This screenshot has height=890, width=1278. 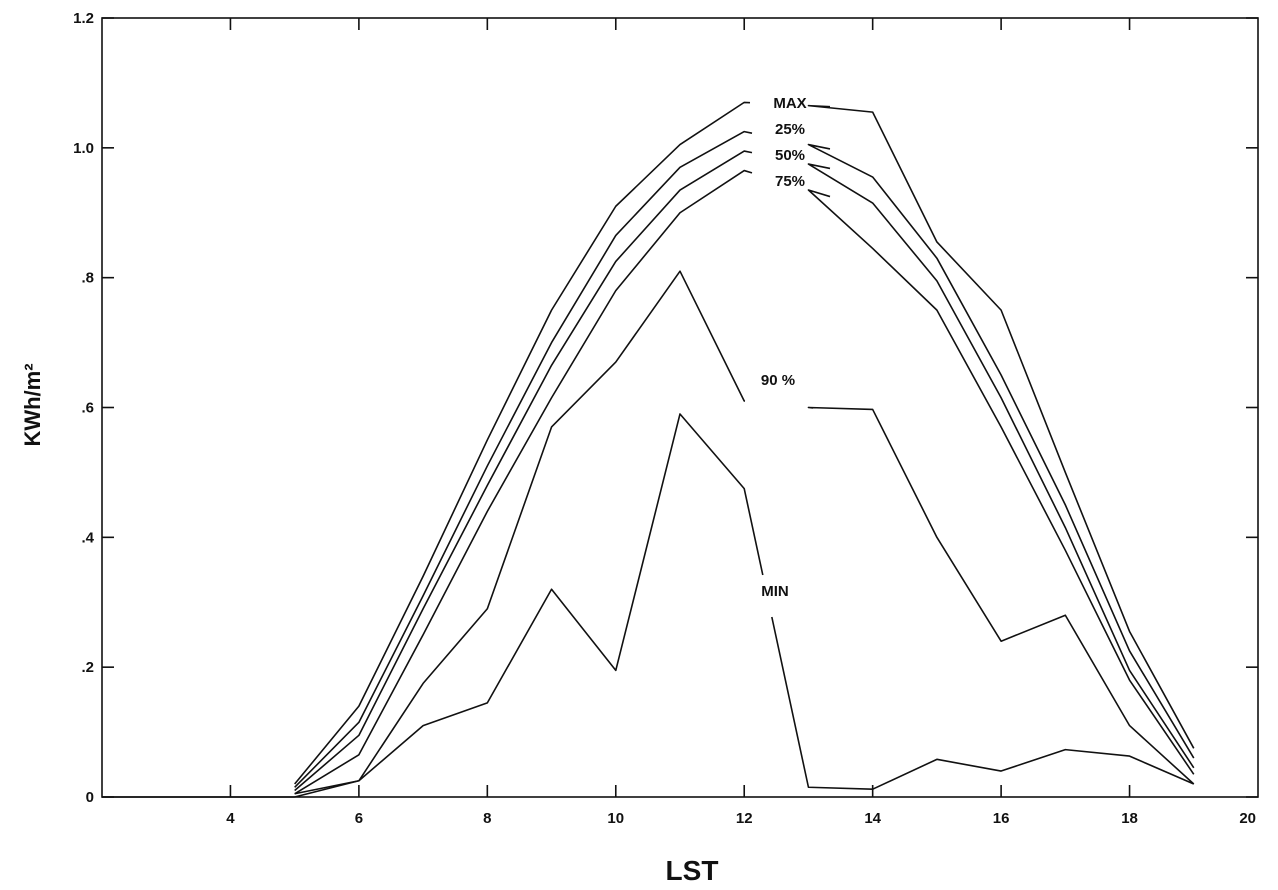 What do you see at coordinates (32, 404) in the screenshot?
I see `y-axis-title: KWh/m²` at bounding box center [32, 404].